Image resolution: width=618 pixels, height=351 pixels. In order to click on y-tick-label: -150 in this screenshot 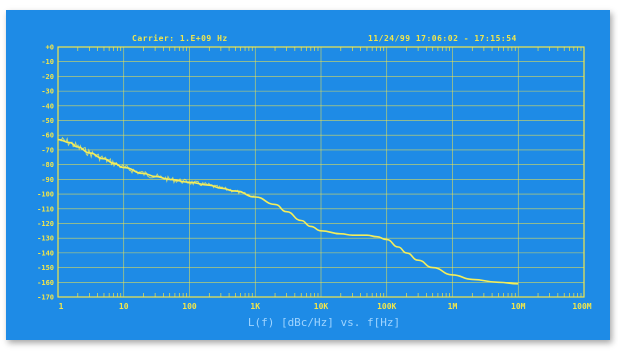, I will do `click(45, 268)`.